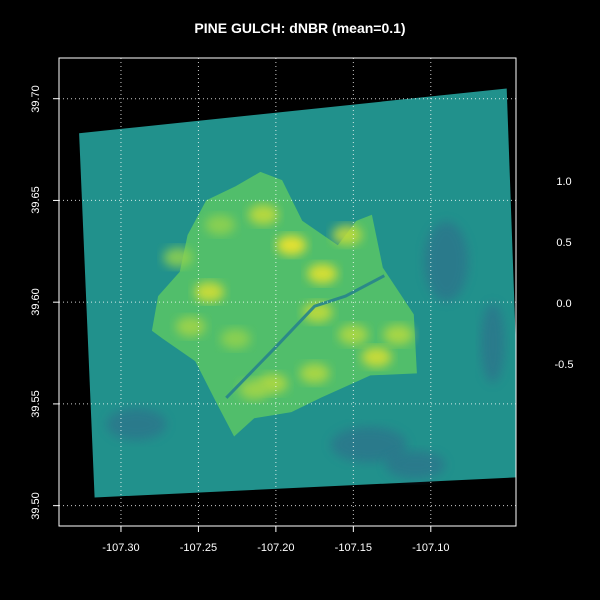  What do you see at coordinates (564, 365) in the screenshot?
I see `legend-tick-label: -0.5` at bounding box center [564, 365].